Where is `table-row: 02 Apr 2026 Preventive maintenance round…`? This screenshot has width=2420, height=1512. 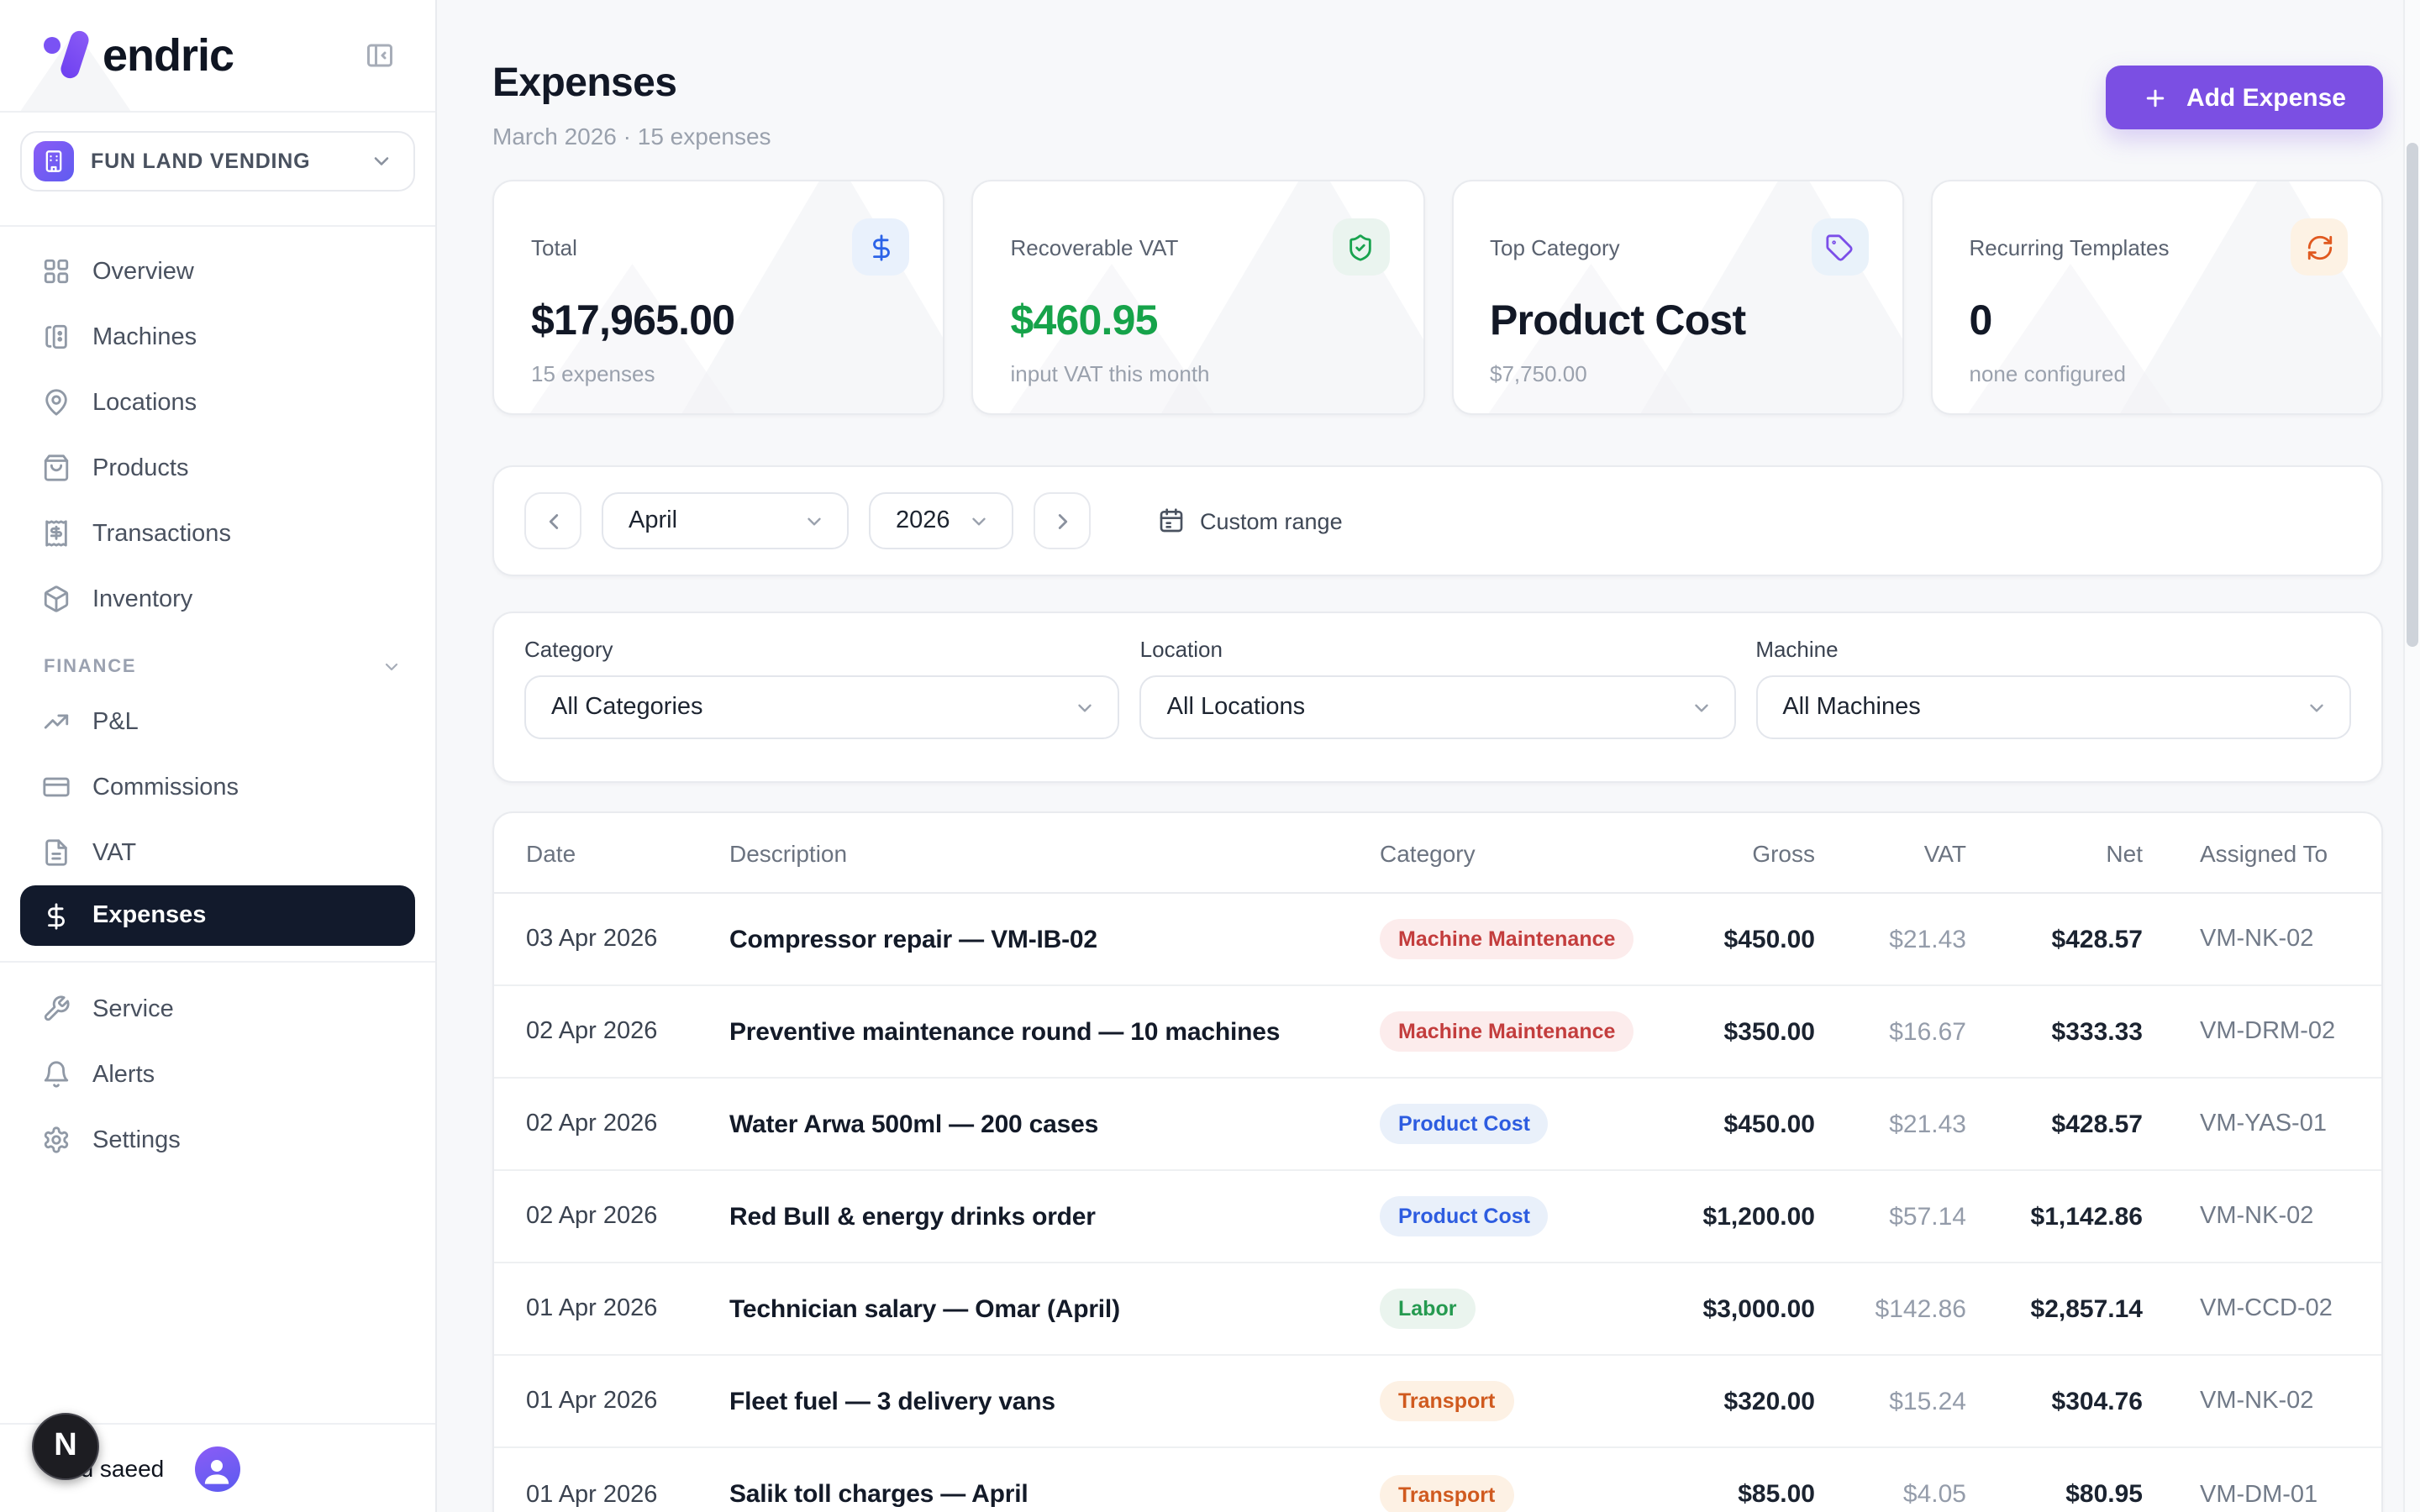
table-row: 02 Apr 2026 Preventive maintenance round… is located at coordinates (1437, 1032).